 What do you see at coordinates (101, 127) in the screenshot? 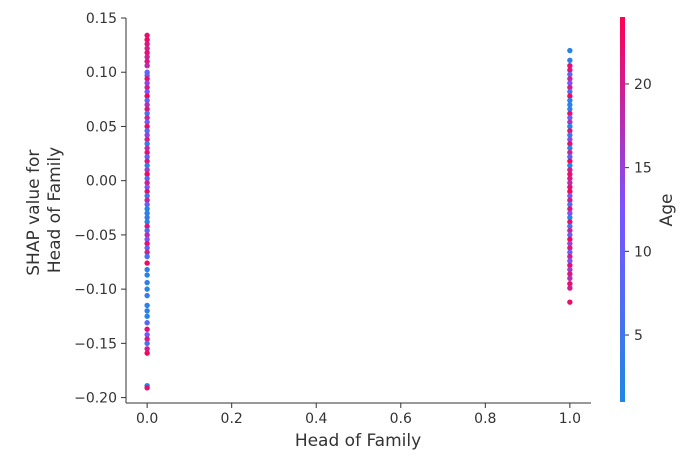
I see `y-tick-label: 0.05` at bounding box center [101, 127].